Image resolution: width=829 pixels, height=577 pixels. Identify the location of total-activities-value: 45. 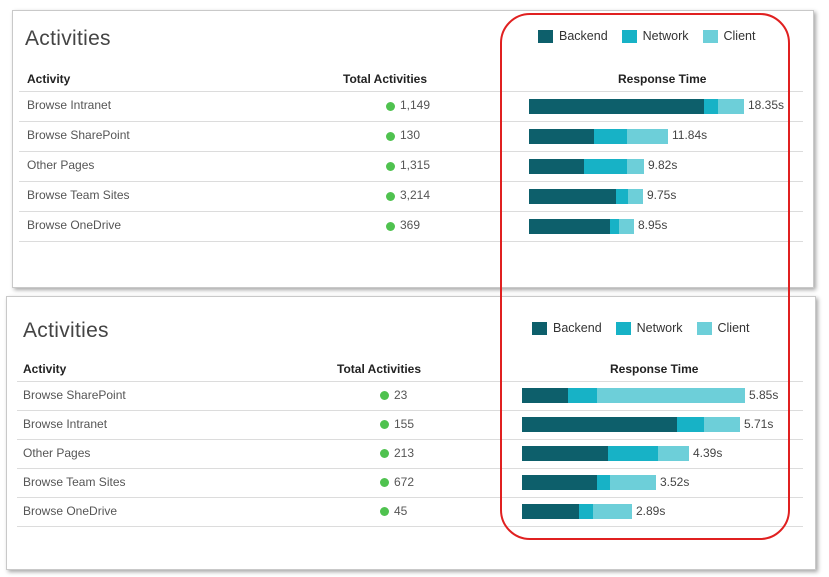
(401, 510).